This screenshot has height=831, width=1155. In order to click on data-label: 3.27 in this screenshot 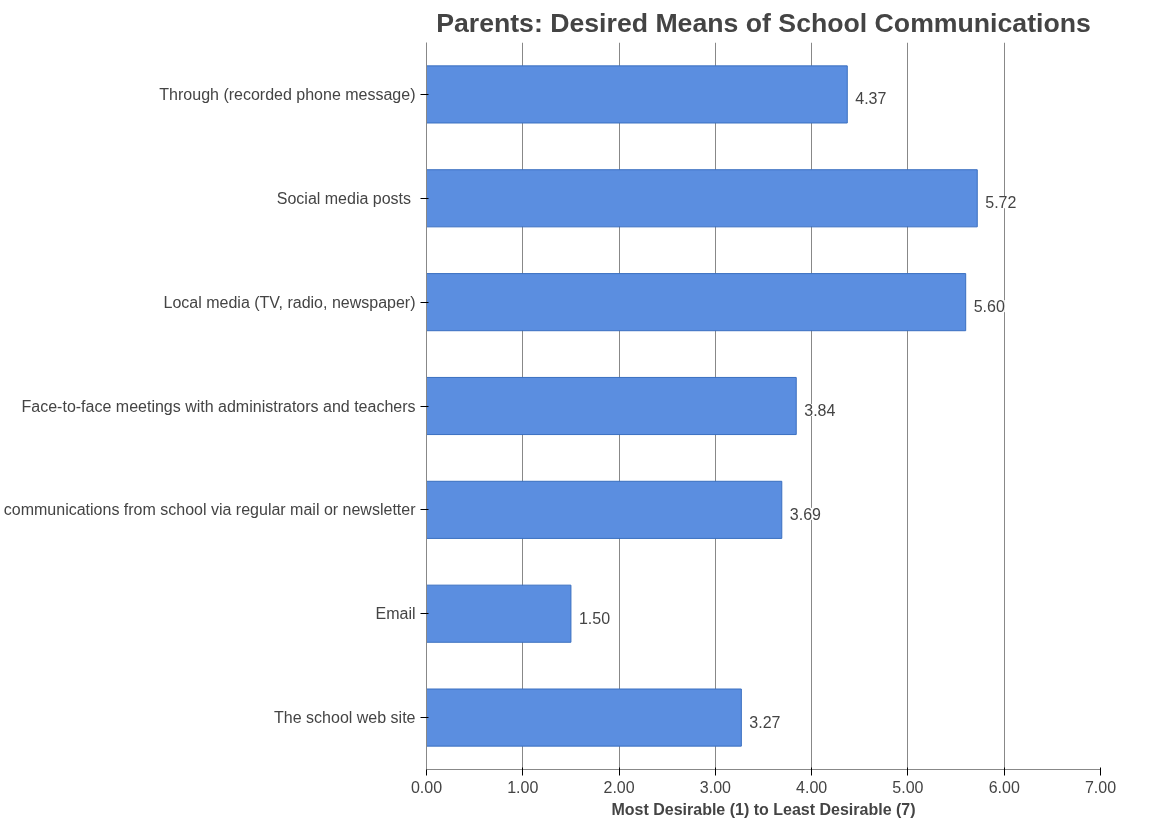, I will do `click(765, 722)`.